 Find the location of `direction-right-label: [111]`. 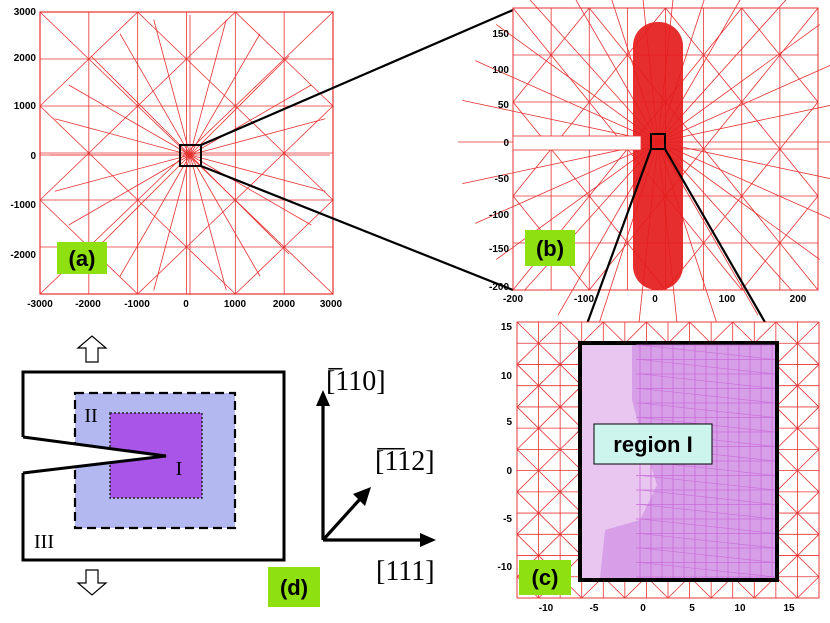

direction-right-label: [111] is located at coordinates (405, 571).